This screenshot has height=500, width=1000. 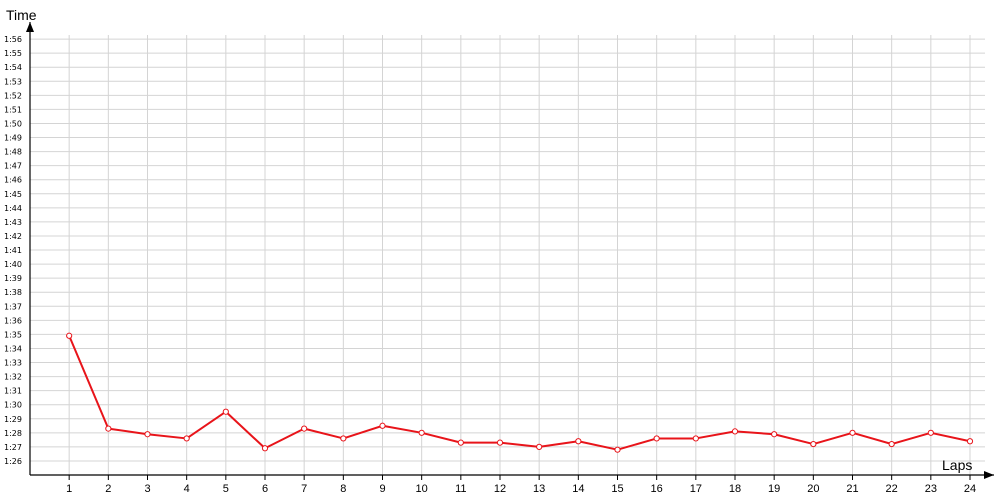 I want to click on x-tick-label: 22, so click(x=892, y=489).